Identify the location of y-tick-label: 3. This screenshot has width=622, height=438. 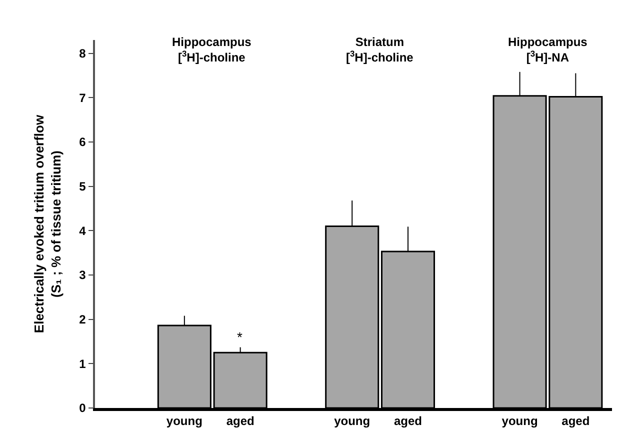
(82, 275).